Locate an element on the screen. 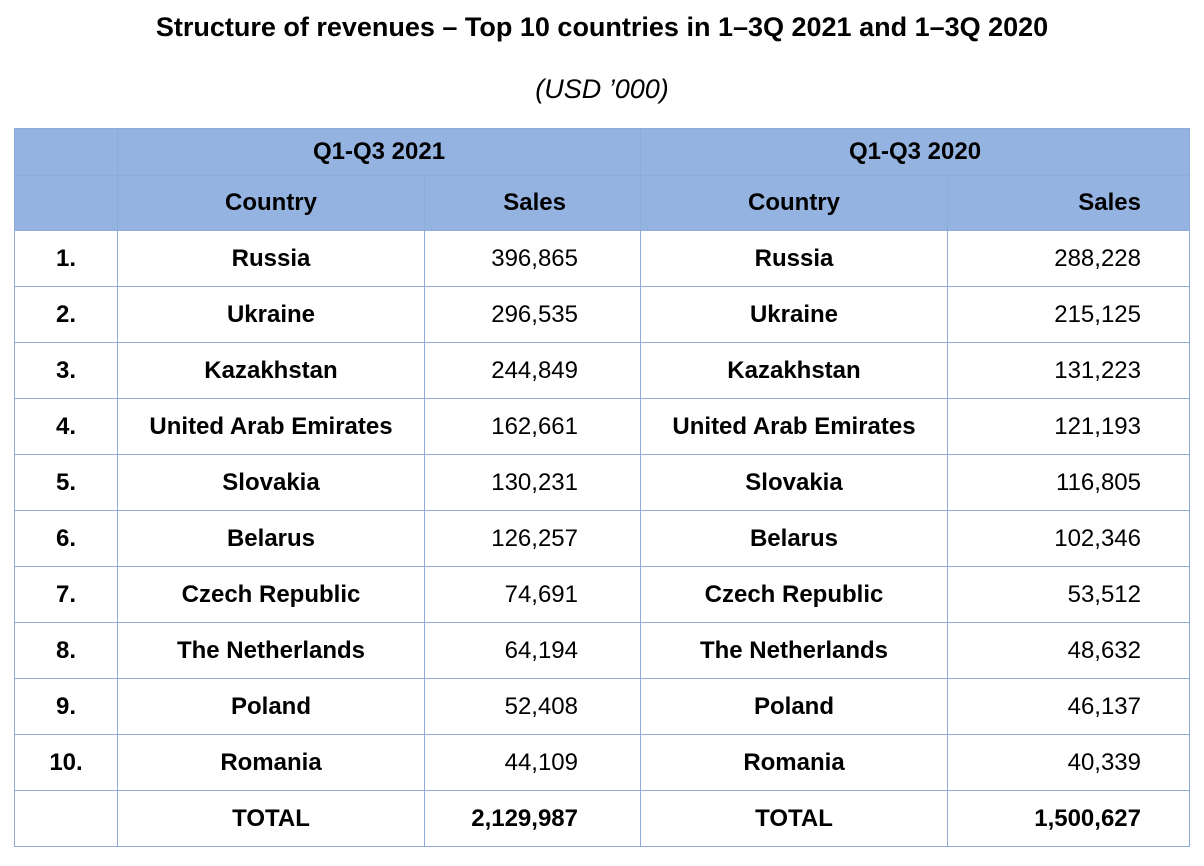 The image size is (1204, 866). country-2020-cell: Ukraine is located at coordinates (794, 314).